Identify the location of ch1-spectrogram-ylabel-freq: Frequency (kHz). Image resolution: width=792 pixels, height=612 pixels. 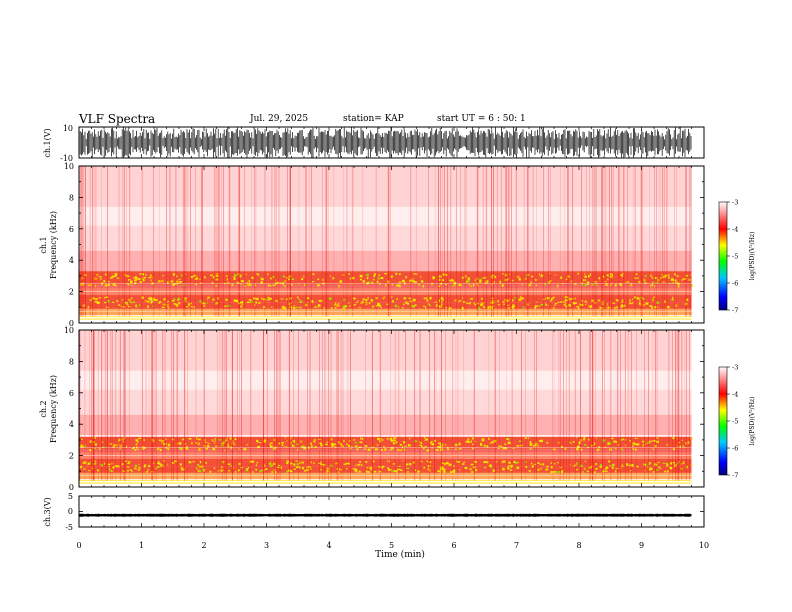
(53, 245).